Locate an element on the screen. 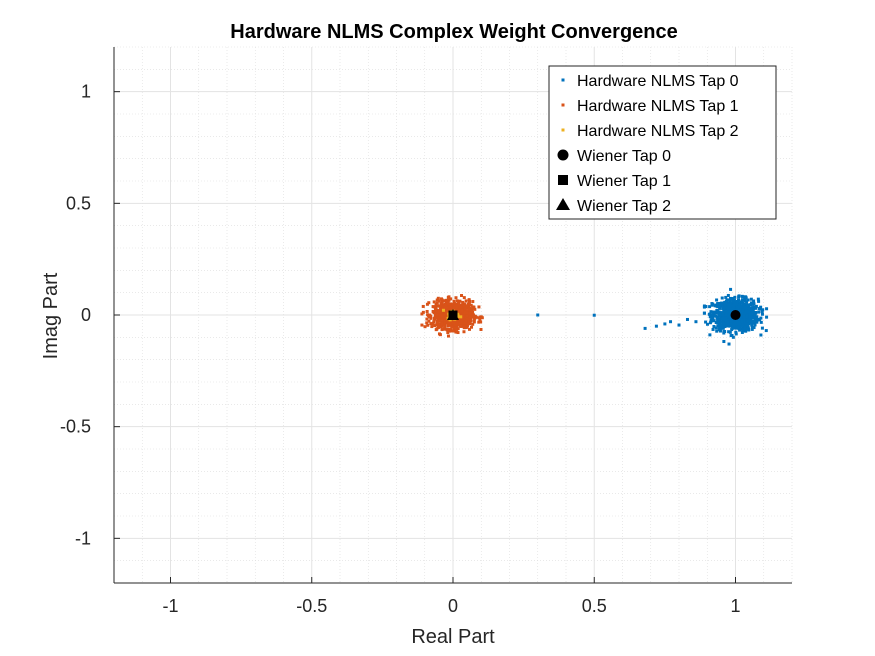  legend-box is located at coordinates (662, 142).